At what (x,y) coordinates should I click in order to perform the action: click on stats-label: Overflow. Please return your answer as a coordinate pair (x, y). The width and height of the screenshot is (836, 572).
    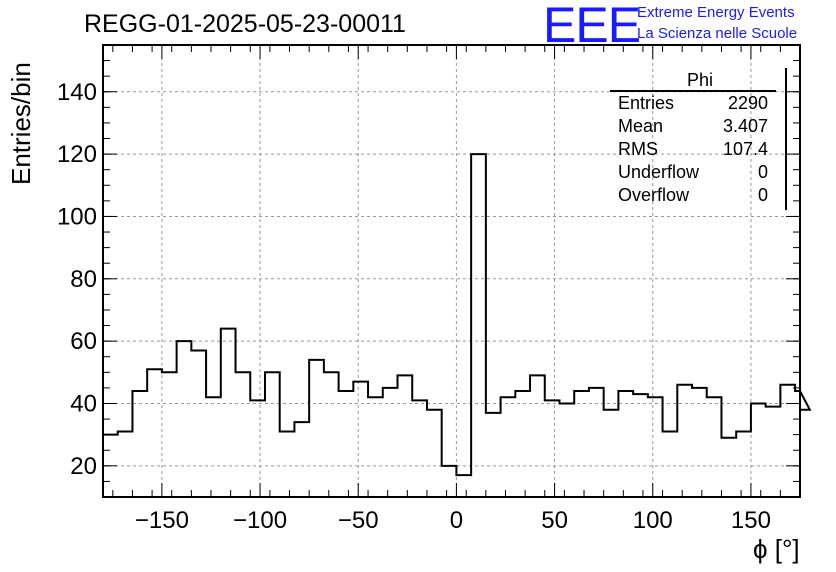
    Looking at the image, I should click on (654, 195).